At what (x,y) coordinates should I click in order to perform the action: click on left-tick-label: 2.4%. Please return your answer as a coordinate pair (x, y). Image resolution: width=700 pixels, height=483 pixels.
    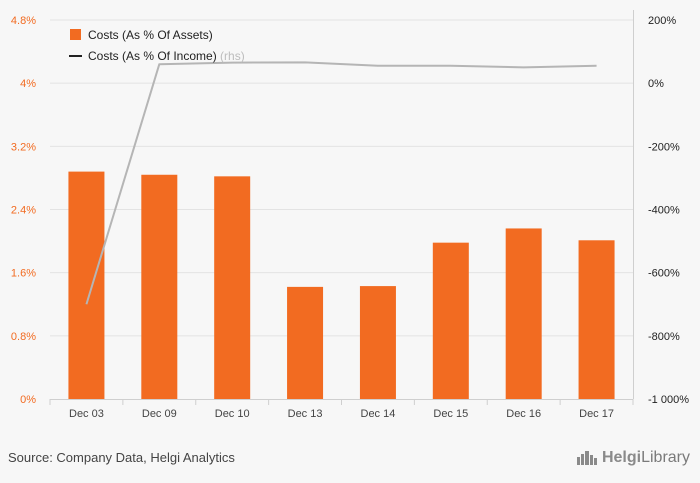
    Looking at the image, I should click on (23, 211).